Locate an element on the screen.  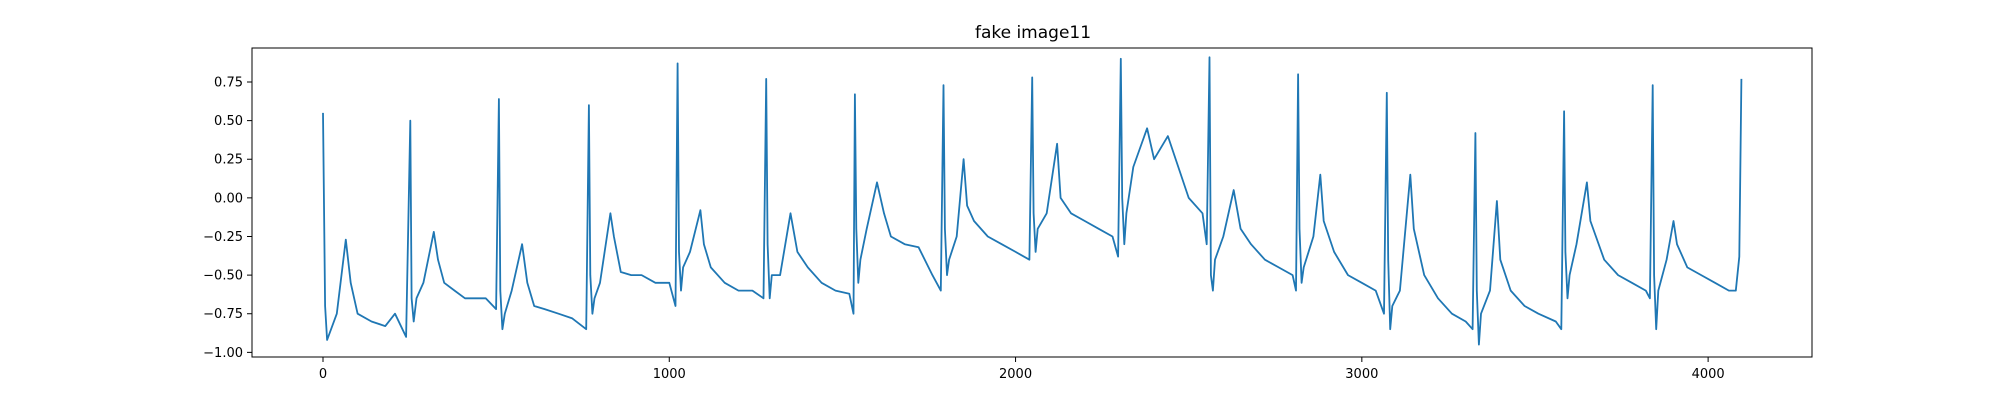
chart-title: fake image11 is located at coordinates (1033, 33).